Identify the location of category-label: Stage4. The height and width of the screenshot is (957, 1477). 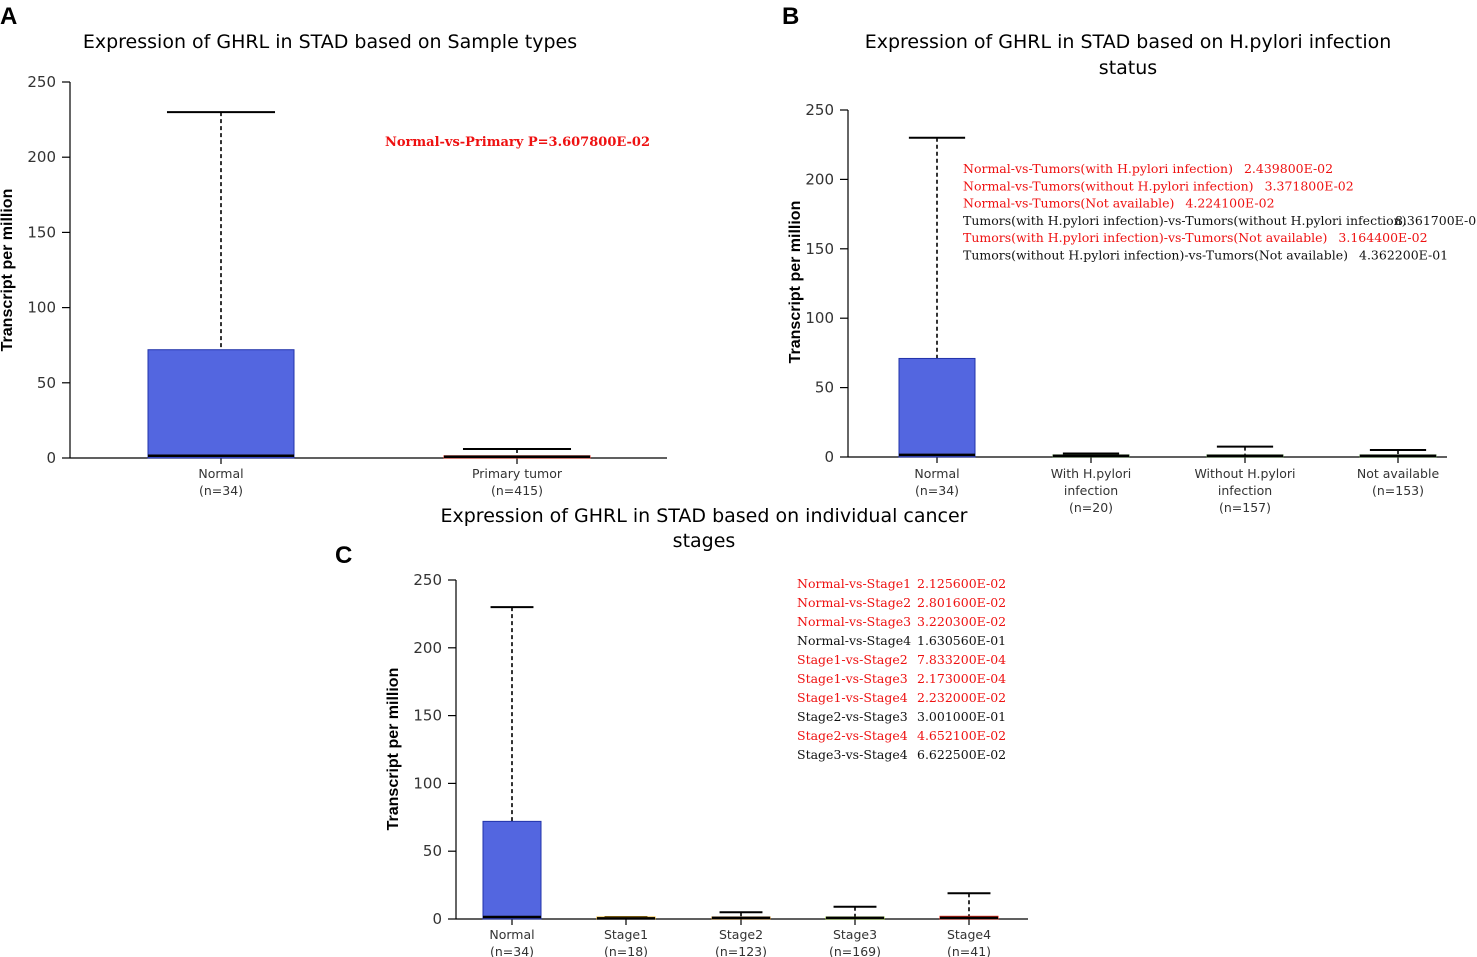
(969, 934).